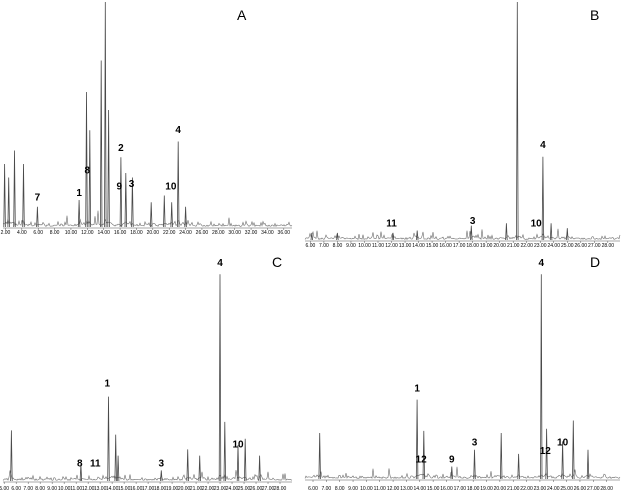 Image resolution: width=623 pixels, height=501 pixels. What do you see at coordinates (513, 246) in the screenshot?
I see `x-tick-label: 21.00` at bounding box center [513, 246].